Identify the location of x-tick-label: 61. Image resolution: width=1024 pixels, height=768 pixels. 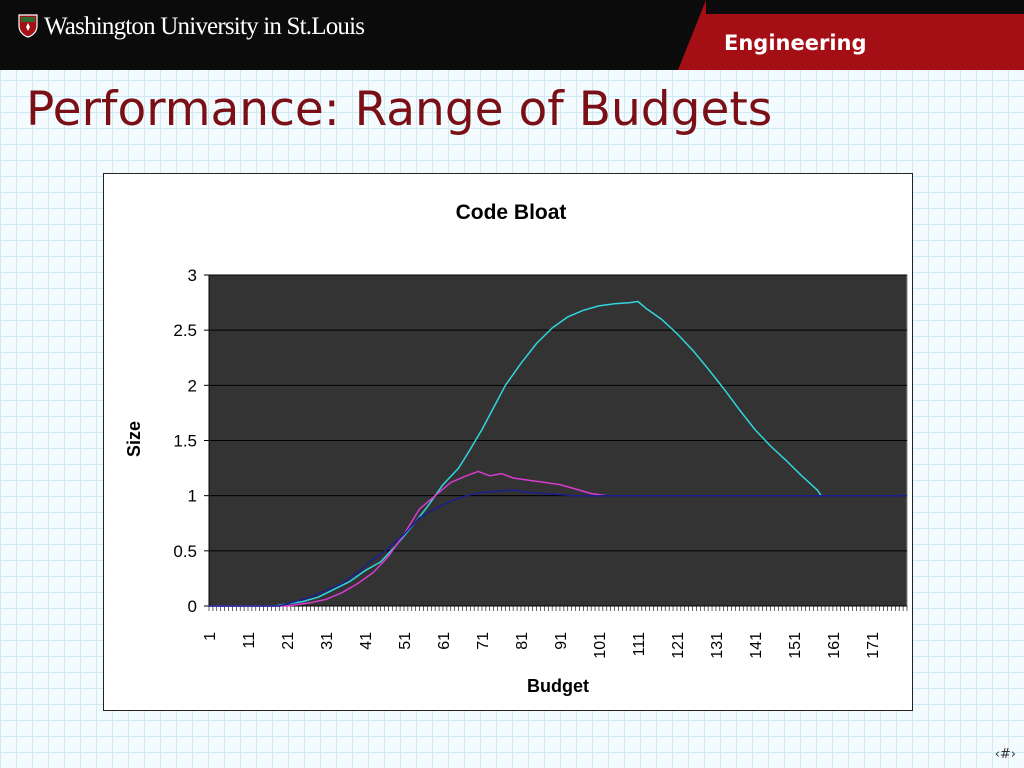
(444, 641).